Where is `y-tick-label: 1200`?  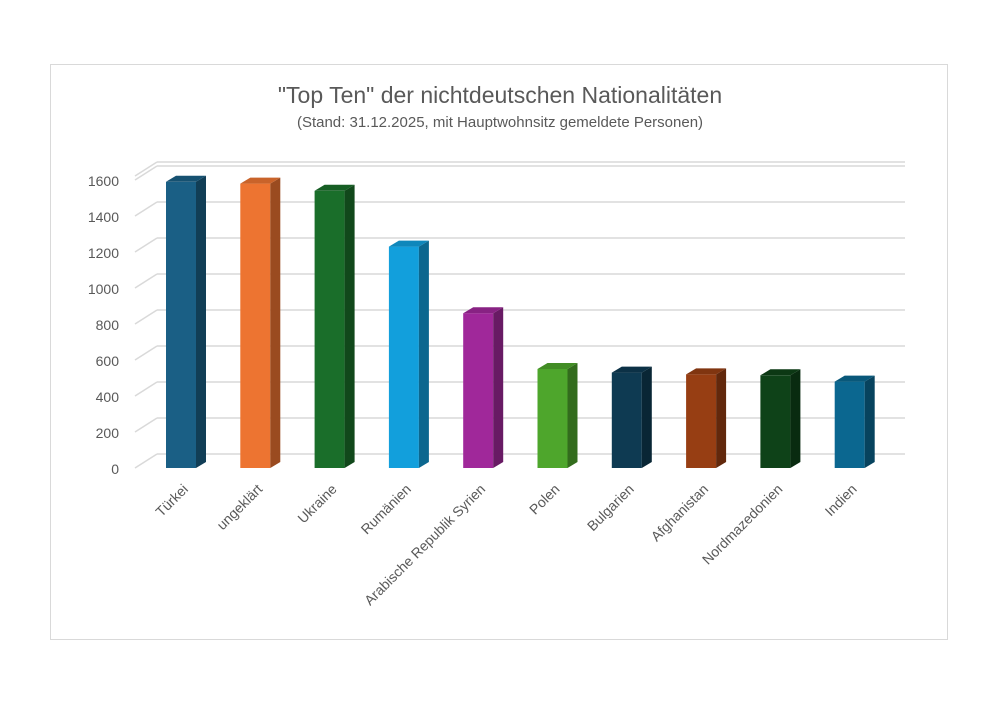
y-tick-label: 1200 is located at coordinates (103, 253).